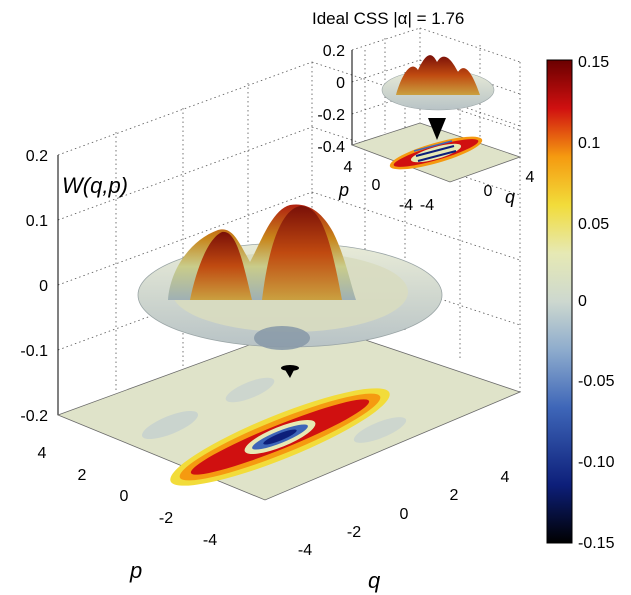 This screenshot has height=595, width=631. Describe the element at coordinates (331, 115) in the screenshot. I see `inset-z-tick: -0.2` at that location.